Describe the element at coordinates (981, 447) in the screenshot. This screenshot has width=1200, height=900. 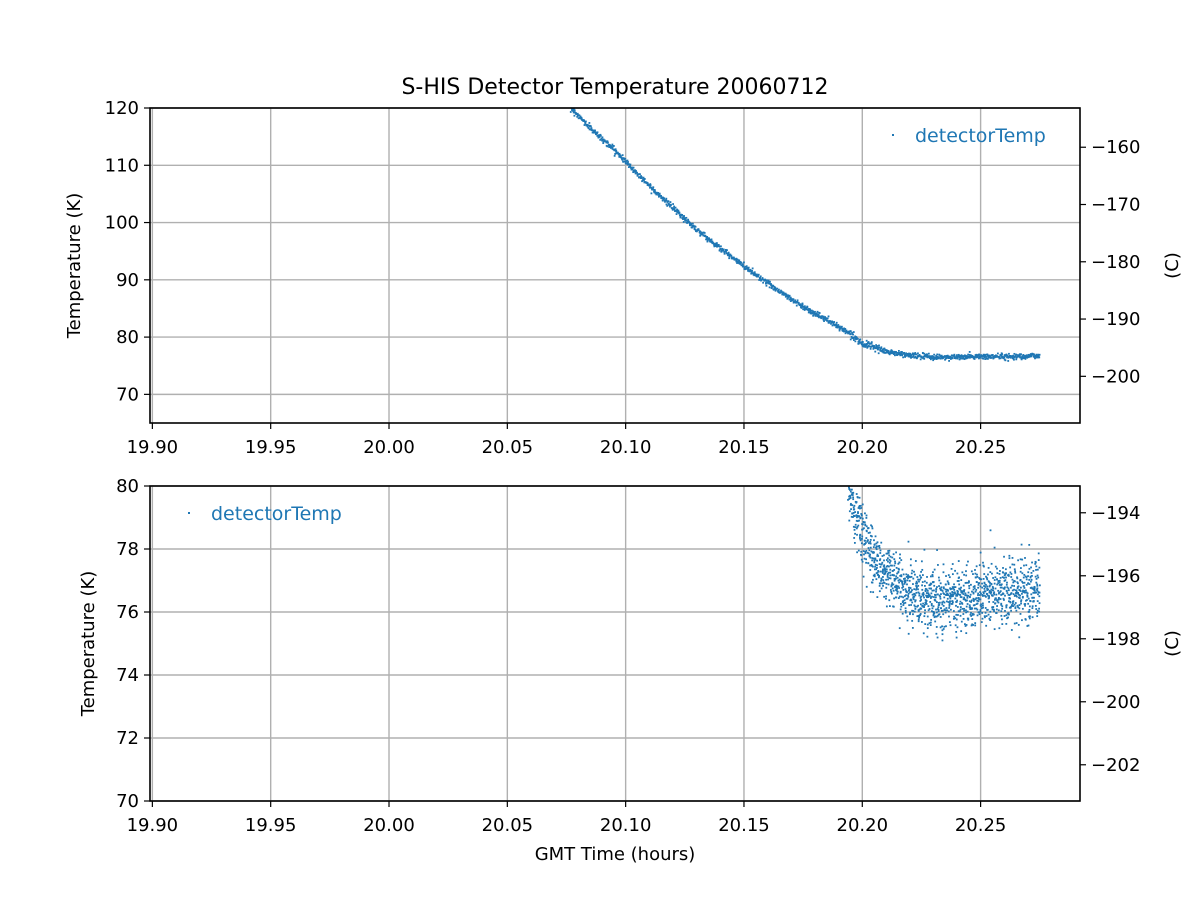
I see `x-tick-label: 20.25` at that location.